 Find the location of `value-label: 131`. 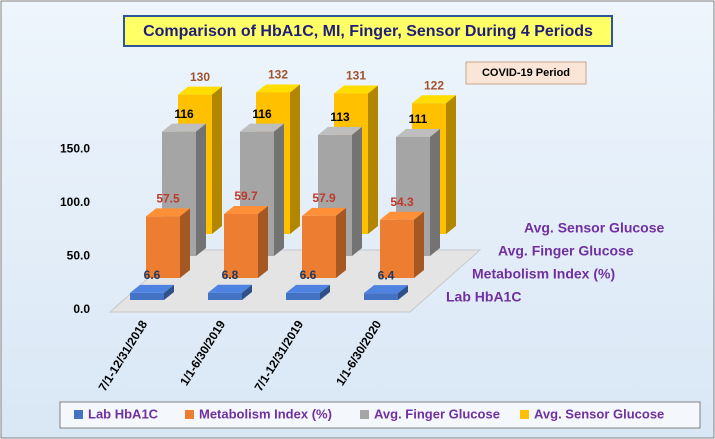

value-label: 131 is located at coordinates (356, 76).